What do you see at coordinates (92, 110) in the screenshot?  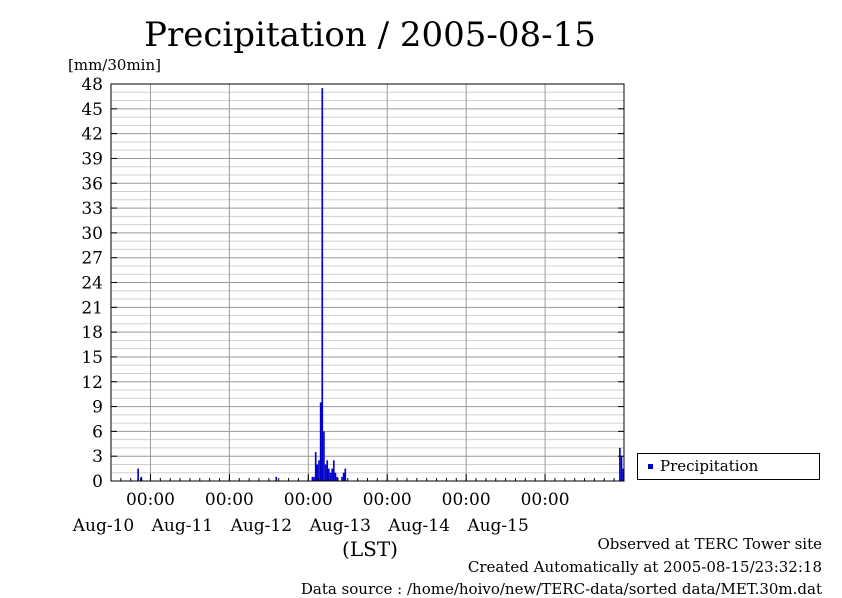 I see `y-tick-label: 45` at bounding box center [92, 110].